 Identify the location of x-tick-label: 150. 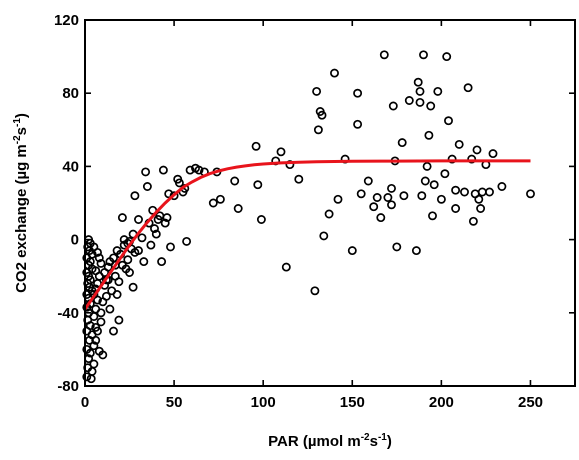
(352, 402).